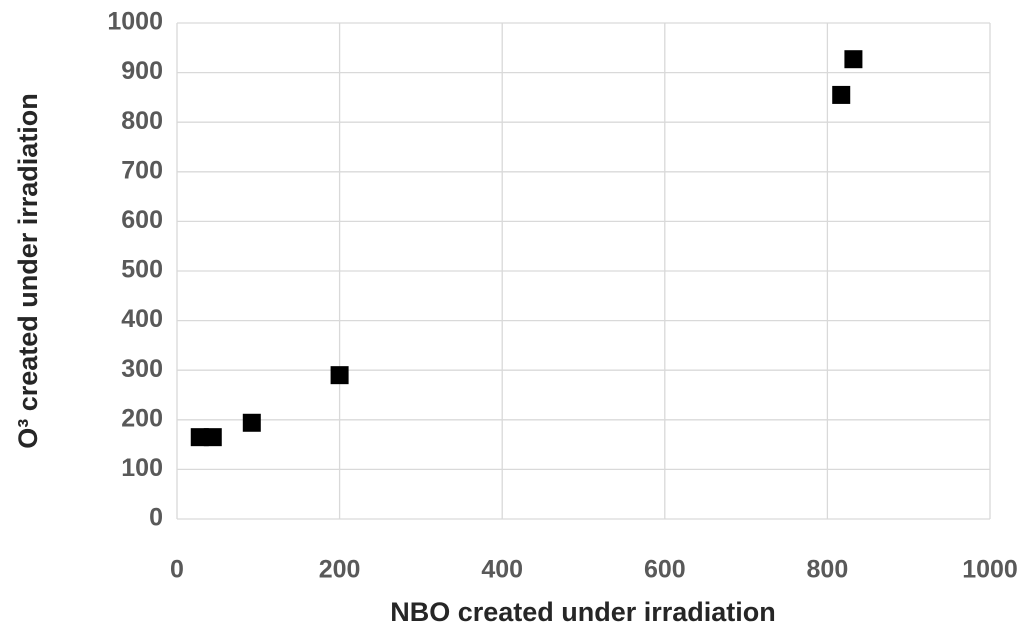 The width and height of the screenshot is (1032, 635). Describe the element at coordinates (177, 570) in the screenshot. I see `x-tick-label: 0` at that location.